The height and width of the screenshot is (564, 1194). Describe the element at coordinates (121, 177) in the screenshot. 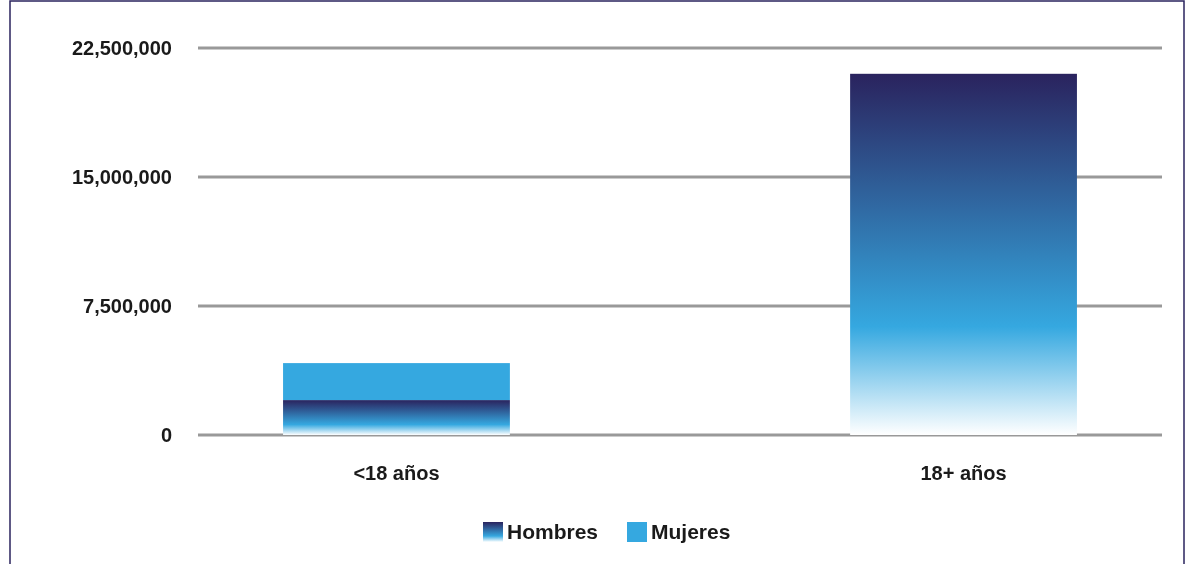

I see `y-tick-label: 15,000,000` at that location.